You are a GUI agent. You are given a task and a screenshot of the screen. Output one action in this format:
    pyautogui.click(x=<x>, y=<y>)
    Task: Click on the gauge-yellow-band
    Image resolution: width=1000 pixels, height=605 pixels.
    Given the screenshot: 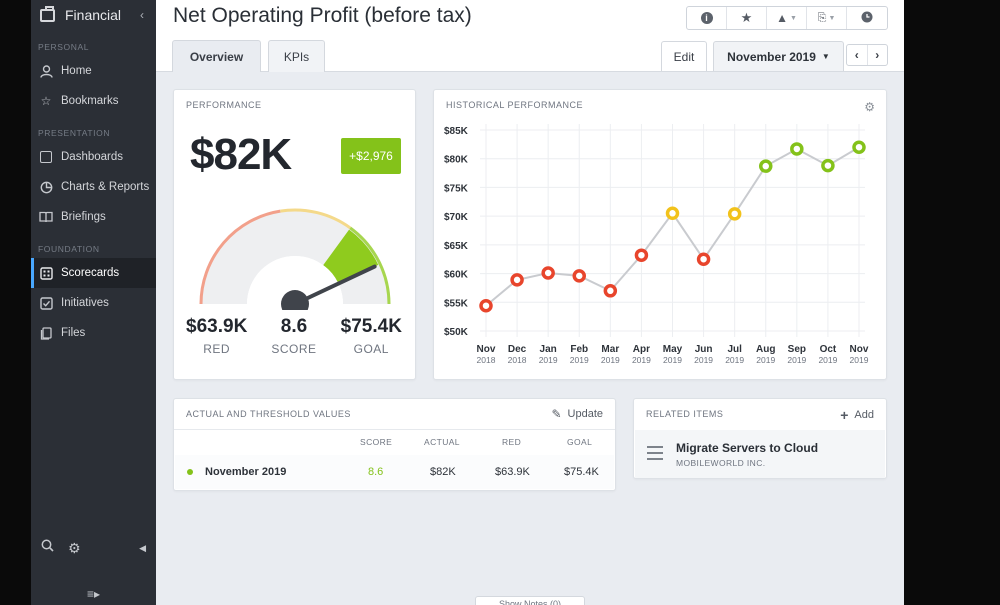 What is the action you would take?
    pyautogui.click(x=316, y=219)
    